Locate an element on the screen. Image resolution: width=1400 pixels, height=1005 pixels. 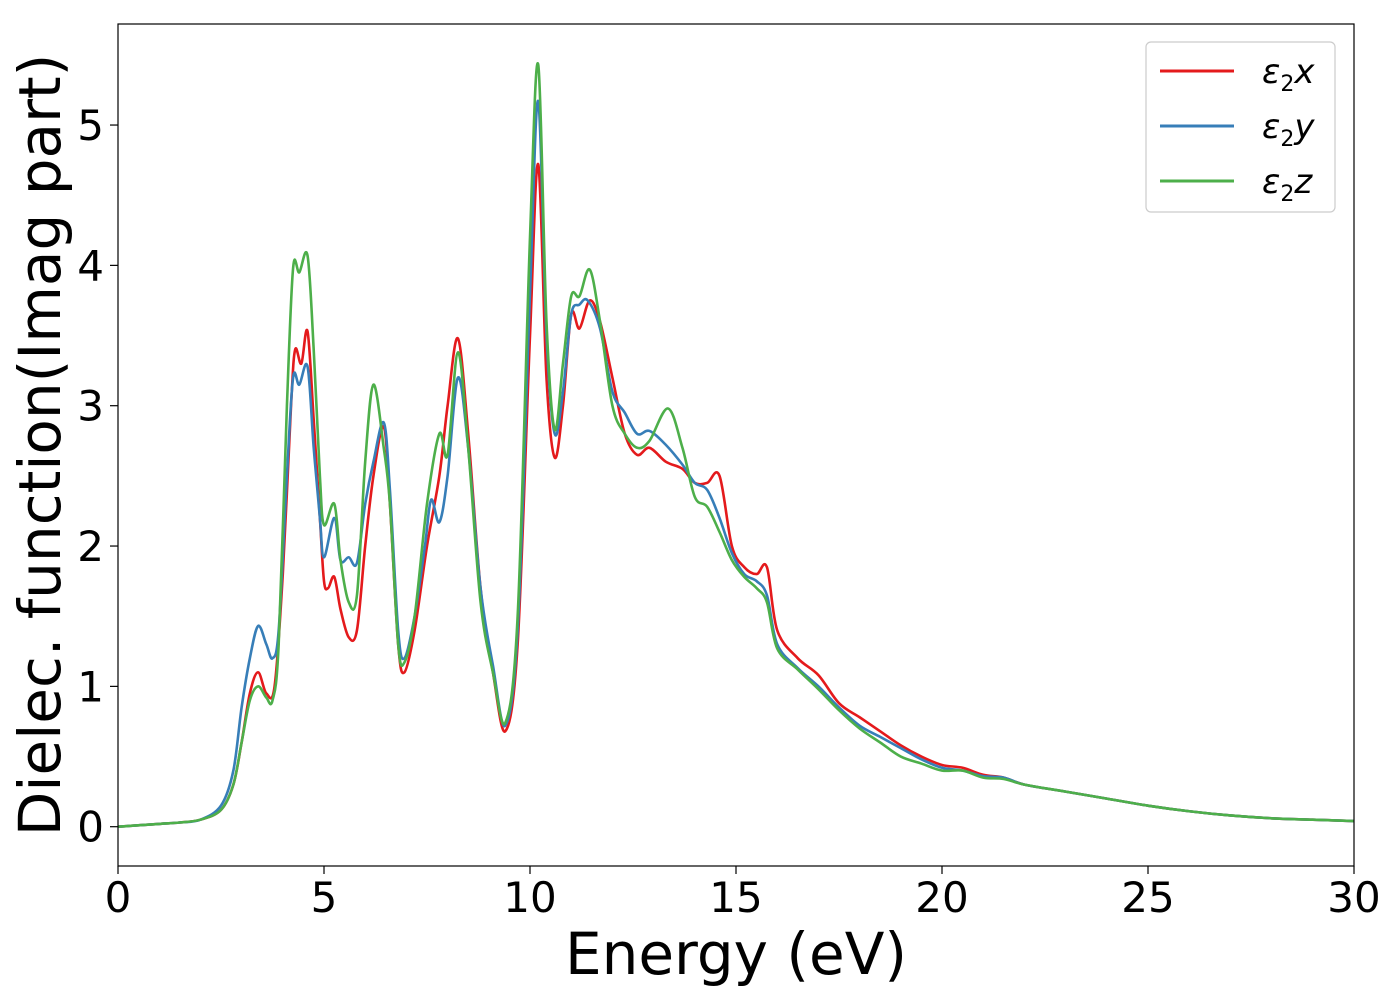
y-tick-label: 0 is located at coordinates (90, 827).